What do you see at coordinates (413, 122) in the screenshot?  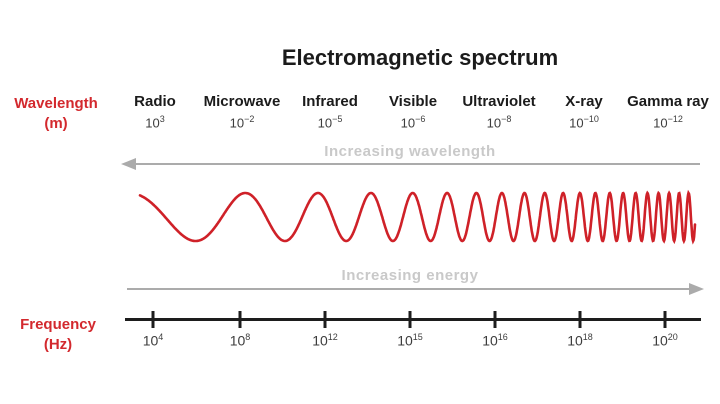 I see `band-wavelength-value: 10−6` at bounding box center [413, 122].